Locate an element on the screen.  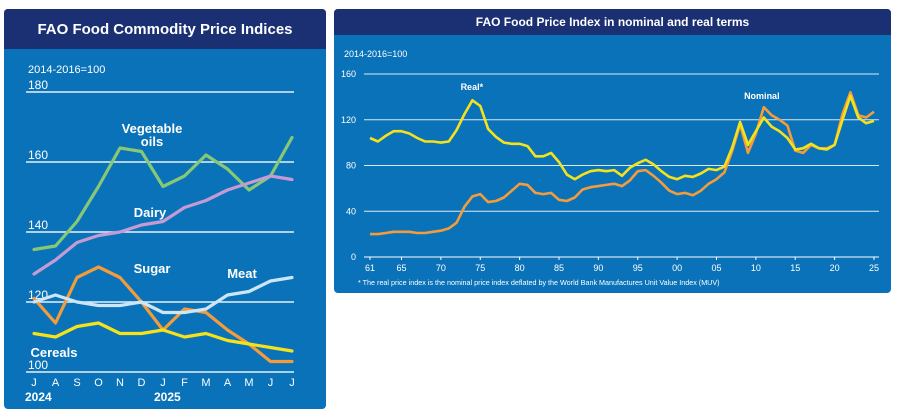
series-label-meat: Meat is located at coordinates (242, 273).